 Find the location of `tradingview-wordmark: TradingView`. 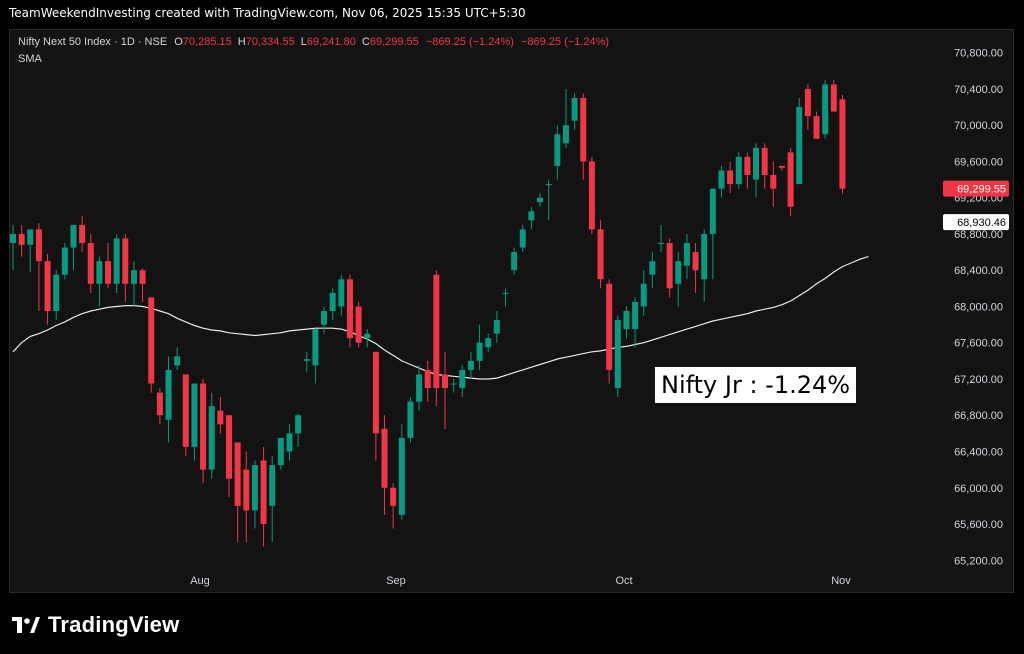

tradingview-wordmark: TradingView is located at coordinates (114, 624).